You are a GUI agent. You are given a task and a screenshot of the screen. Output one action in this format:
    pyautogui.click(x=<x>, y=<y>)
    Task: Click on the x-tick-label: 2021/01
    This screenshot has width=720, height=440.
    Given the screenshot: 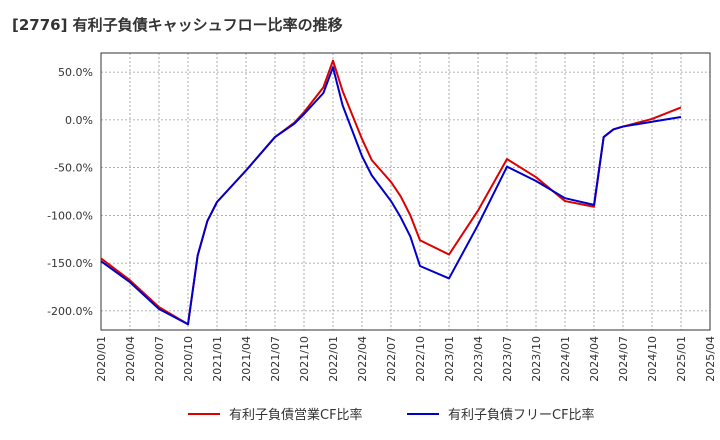 What is the action you would take?
    pyautogui.click(x=217, y=359)
    